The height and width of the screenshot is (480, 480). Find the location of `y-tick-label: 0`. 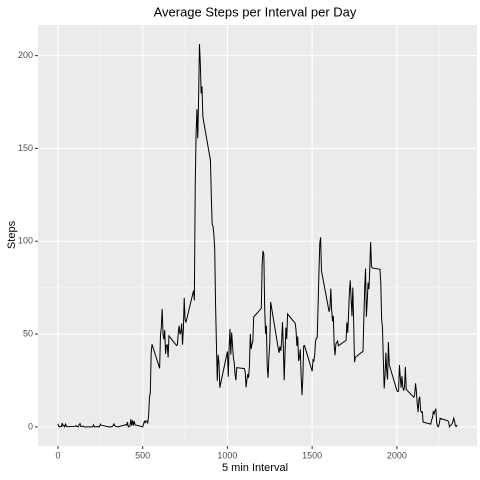

y-tick-label: 0 is located at coordinates (30, 426).